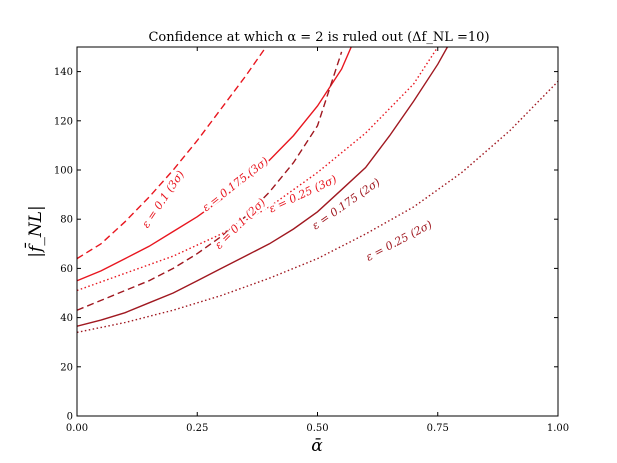 The width and height of the screenshot is (617, 463). I want to click on x-tick-label: 0.75, so click(438, 428).